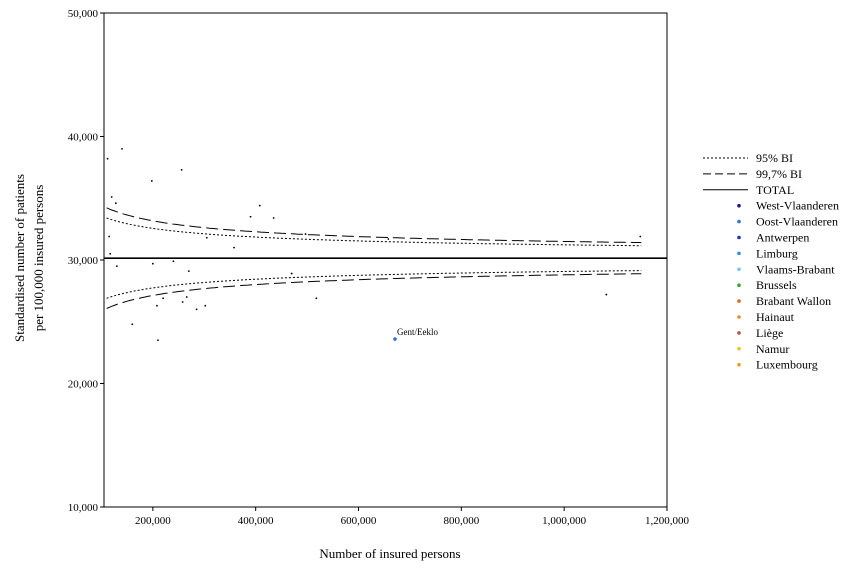 This screenshot has height=576, width=864. What do you see at coordinates (793, 301) in the screenshot?
I see `legend-entry-label: Brabant Wallon` at bounding box center [793, 301].